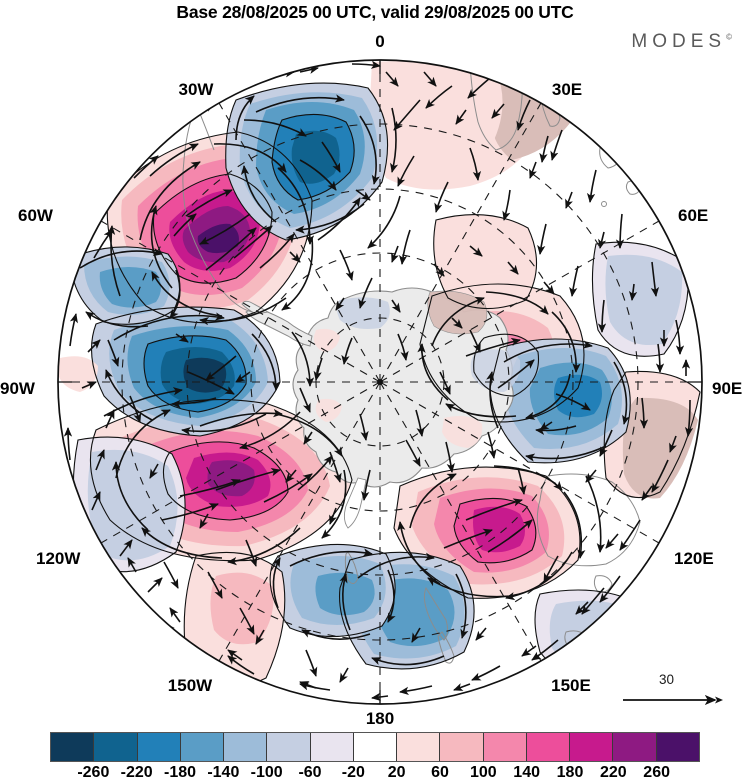 This screenshot has width=750, height=784. What do you see at coordinates (396, 772) in the screenshot?
I see `colorbar-tick-label: 20` at bounding box center [396, 772].